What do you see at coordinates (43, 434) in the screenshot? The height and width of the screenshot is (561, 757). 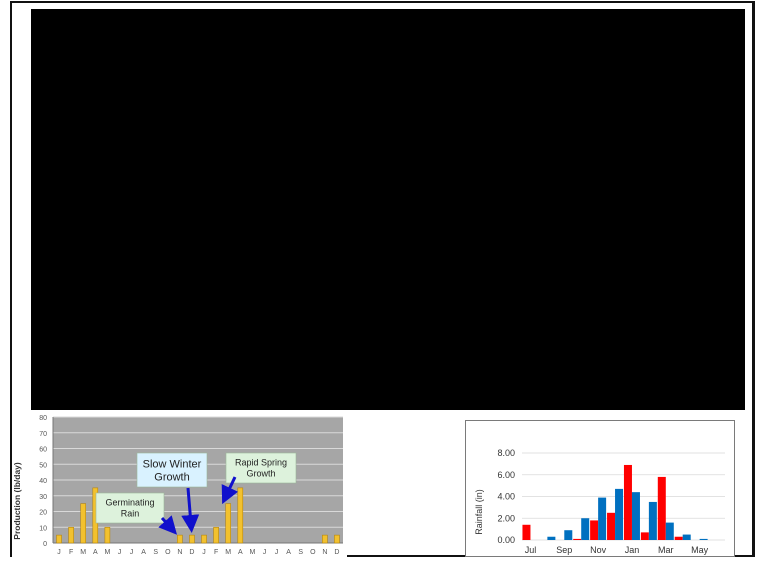 I see `production-y-tick-label: 70` at bounding box center [43, 434].